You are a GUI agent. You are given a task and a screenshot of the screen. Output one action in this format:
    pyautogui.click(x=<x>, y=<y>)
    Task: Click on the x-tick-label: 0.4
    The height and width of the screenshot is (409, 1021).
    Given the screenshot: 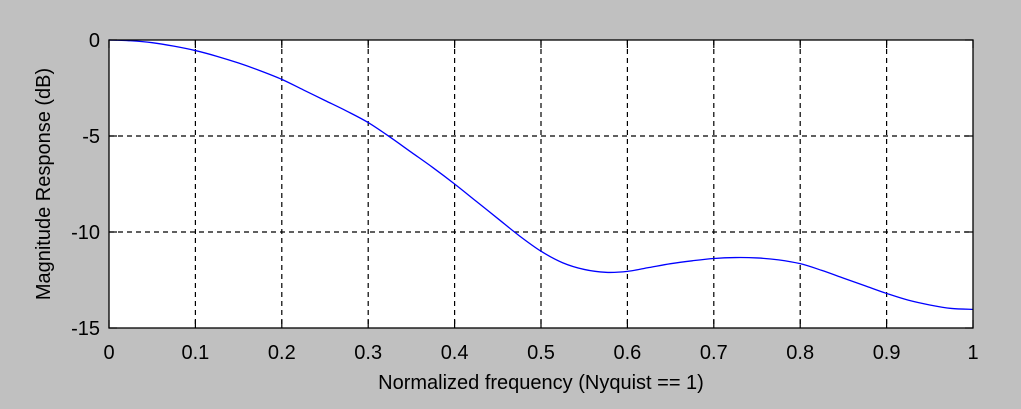 What is the action you would take?
    pyautogui.click(x=455, y=353)
    